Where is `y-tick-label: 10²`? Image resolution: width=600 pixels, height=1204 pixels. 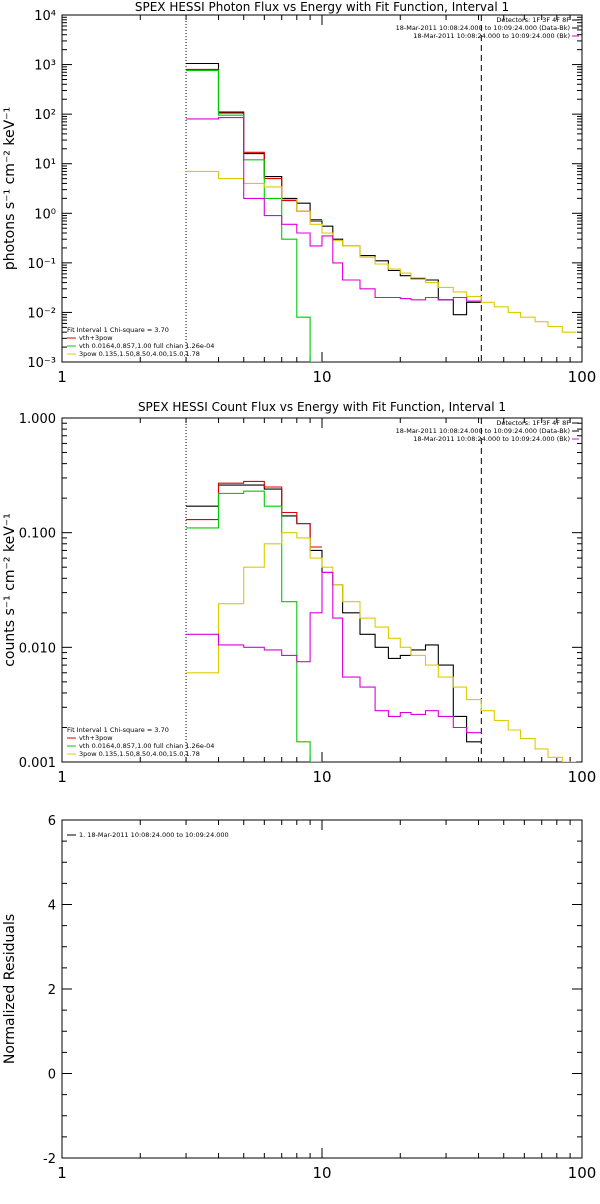 y-tick-label: 10² is located at coordinates (45, 115).